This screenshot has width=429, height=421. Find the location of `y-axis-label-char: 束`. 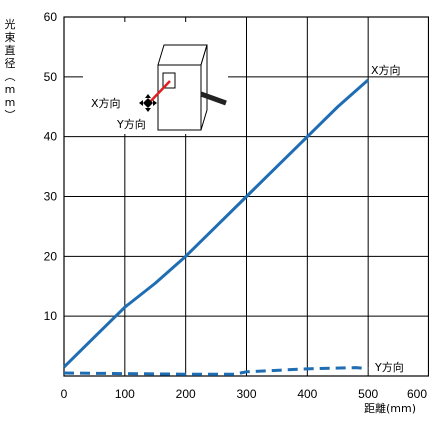

y-axis-label-char: 束 is located at coordinates (10, 37).